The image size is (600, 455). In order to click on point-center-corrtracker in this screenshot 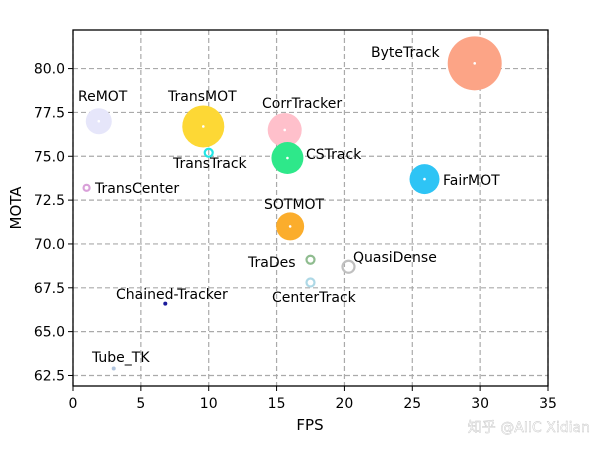, I will do `click(285, 130)`.